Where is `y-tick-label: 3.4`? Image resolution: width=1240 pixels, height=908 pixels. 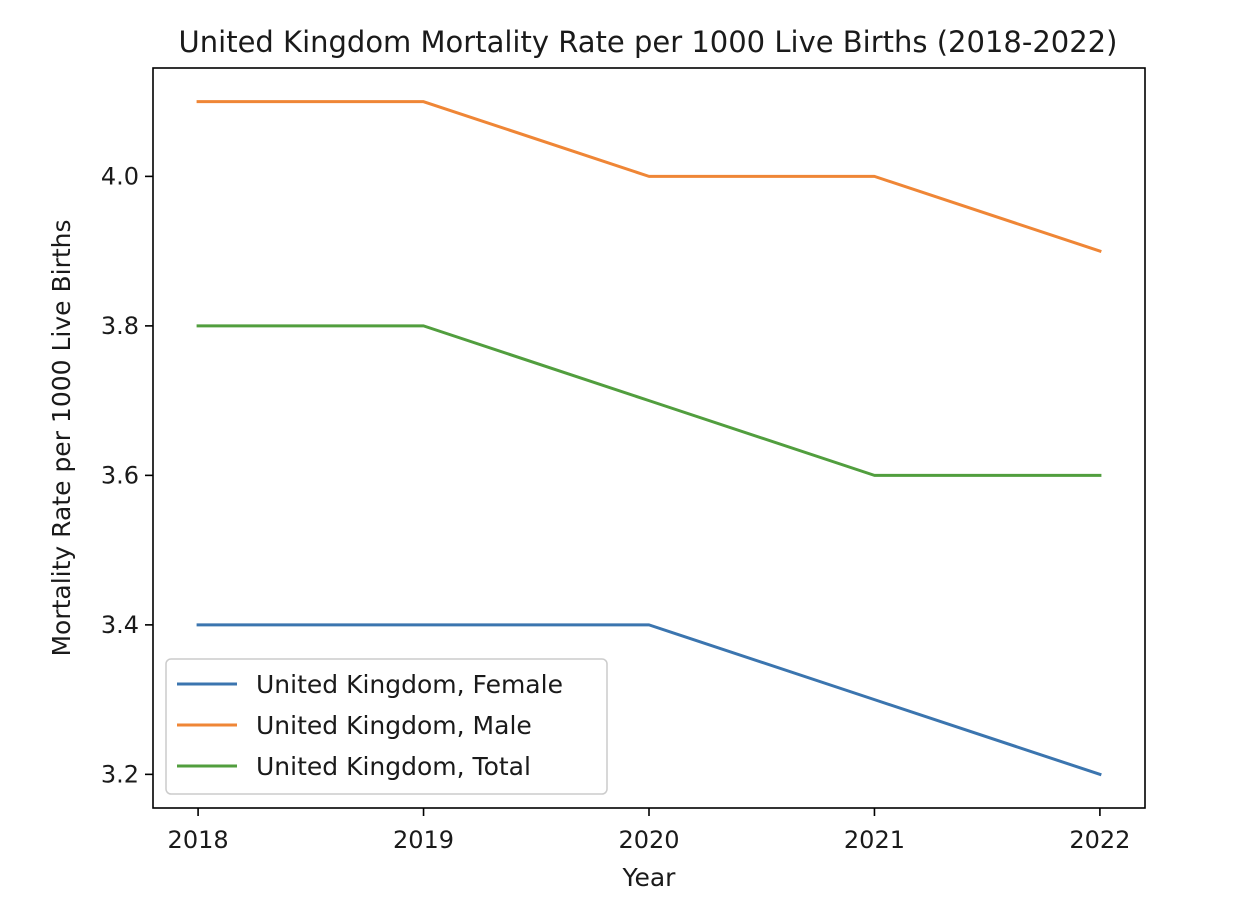 y-tick-label: 3.4 is located at coordinates (120, 625).